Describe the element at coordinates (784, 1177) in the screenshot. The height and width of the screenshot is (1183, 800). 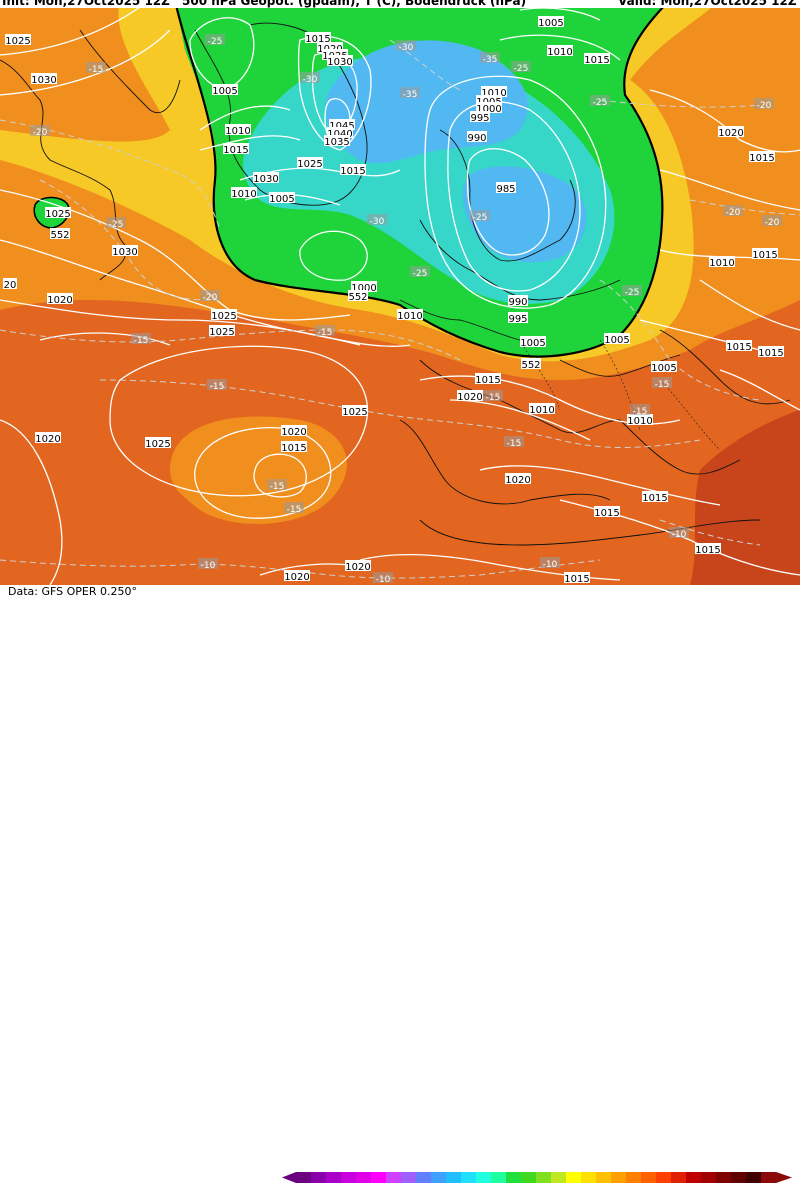
I see `scale-arrow-right` at that location.